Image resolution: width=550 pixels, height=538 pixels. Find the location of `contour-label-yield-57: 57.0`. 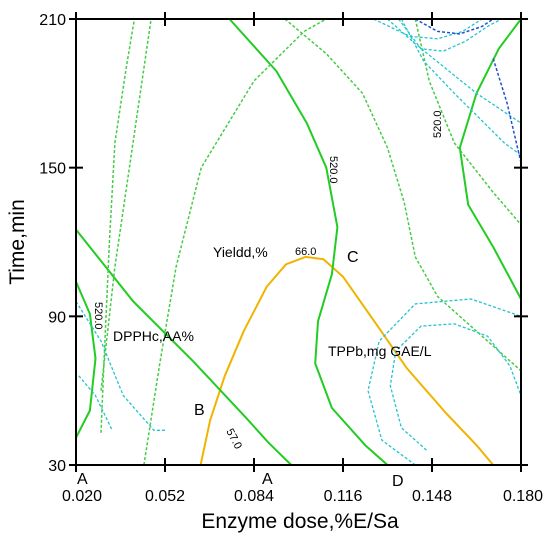

contour-label-yield-57: 57.0 is located at coordinates (233, 439).